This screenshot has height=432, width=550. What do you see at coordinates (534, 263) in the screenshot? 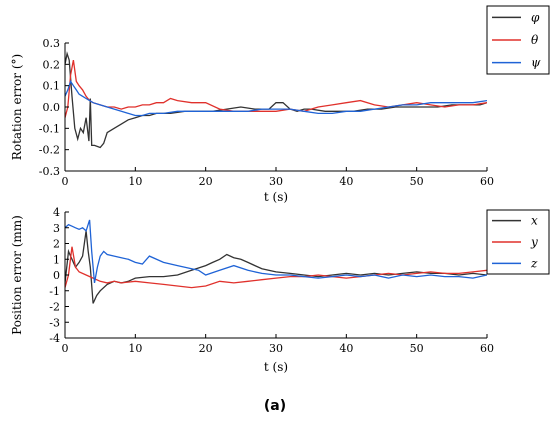
I see `legend-label-3: z` at bounding box center [534, 263].